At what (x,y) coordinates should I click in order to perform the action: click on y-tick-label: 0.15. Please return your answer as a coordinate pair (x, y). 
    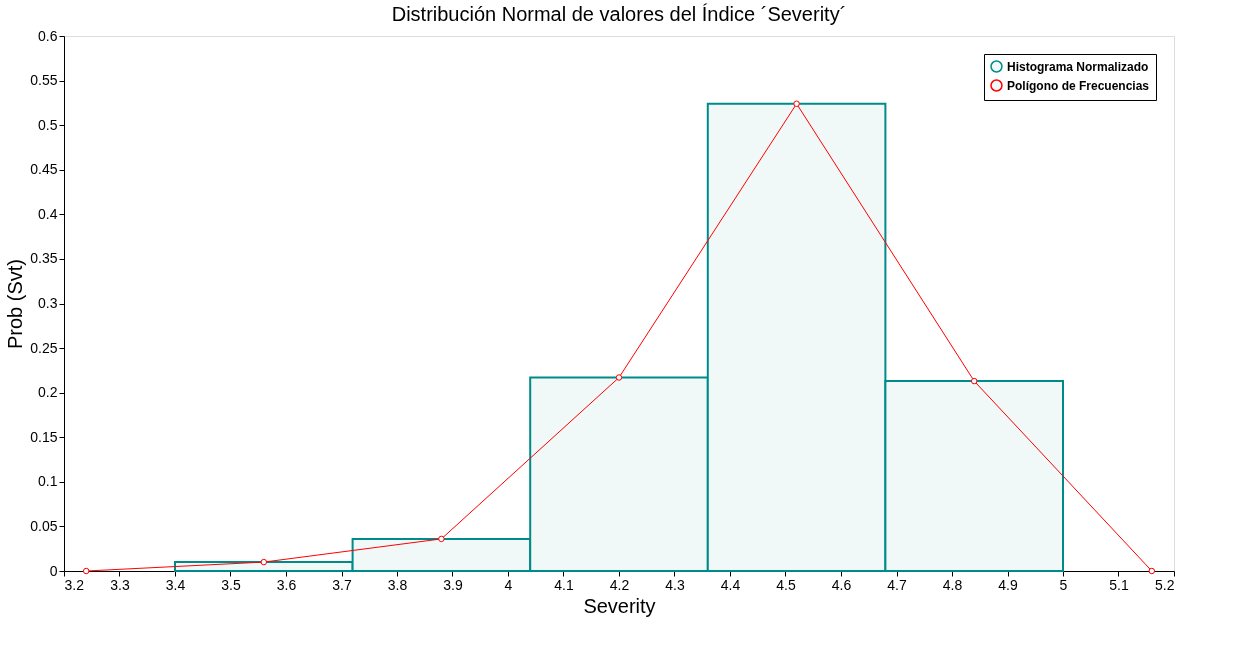
    Looking at the image, I should click on (44, 436).